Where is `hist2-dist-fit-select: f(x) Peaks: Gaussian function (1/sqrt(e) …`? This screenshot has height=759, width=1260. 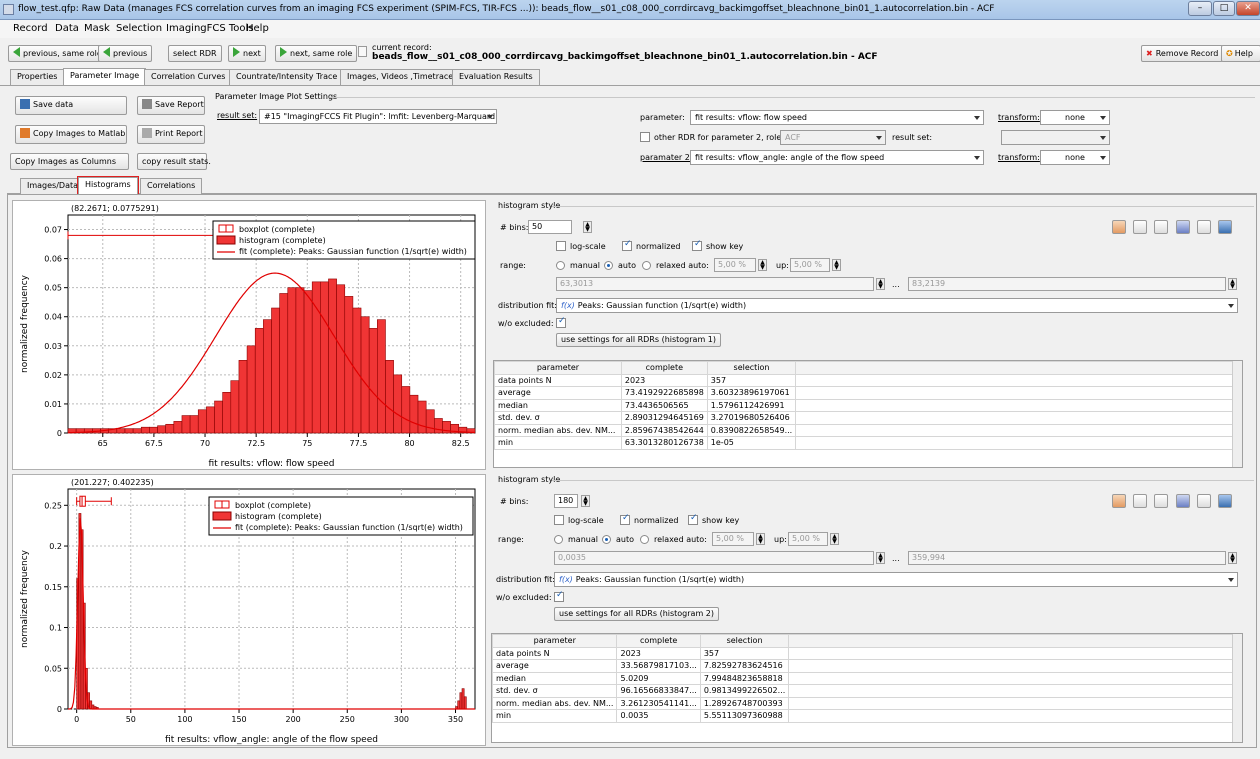 hist2-dist-fit-select: f(x) Peaks: Gaussian function (1/sqrt(e) … is located at coordinates (896, 579).